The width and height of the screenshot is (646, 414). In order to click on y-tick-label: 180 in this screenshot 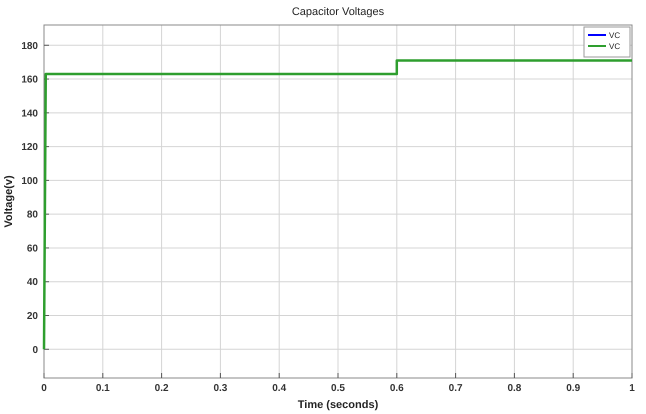, I will do `click(29, 46)`.